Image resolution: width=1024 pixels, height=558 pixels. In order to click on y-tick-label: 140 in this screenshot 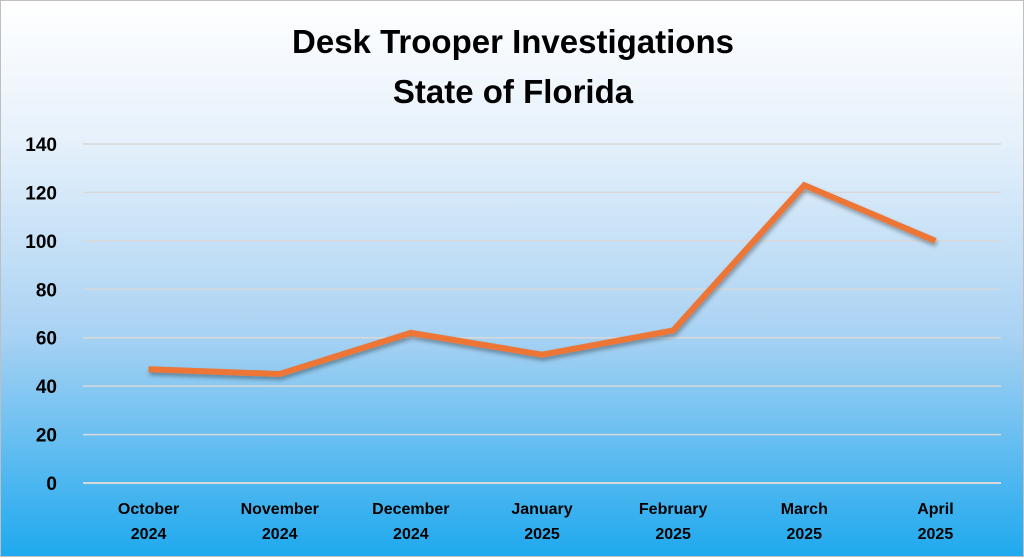, I will do `click(41, 145)`.